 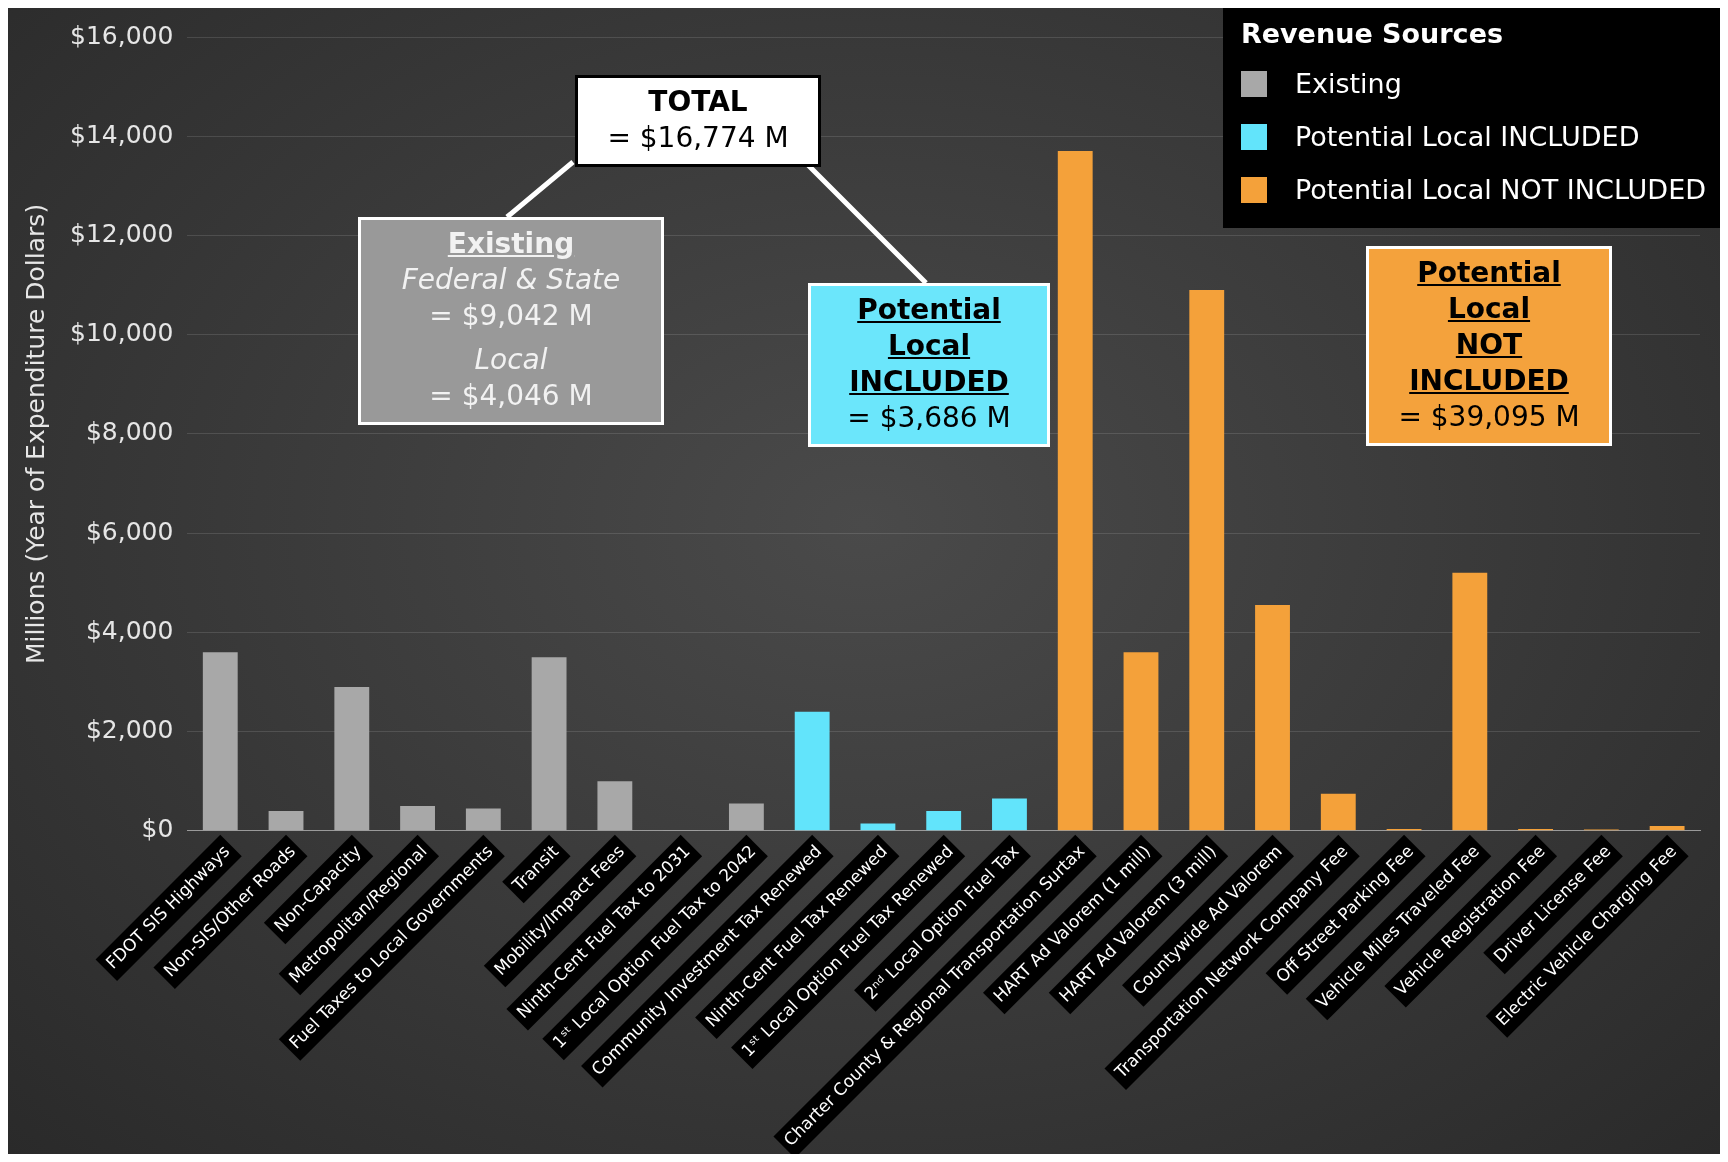 What do you see at coordinates (129, 730) in the screenshot?
I see `y-tick-label: $2,000` at bounding box center [129, 730].